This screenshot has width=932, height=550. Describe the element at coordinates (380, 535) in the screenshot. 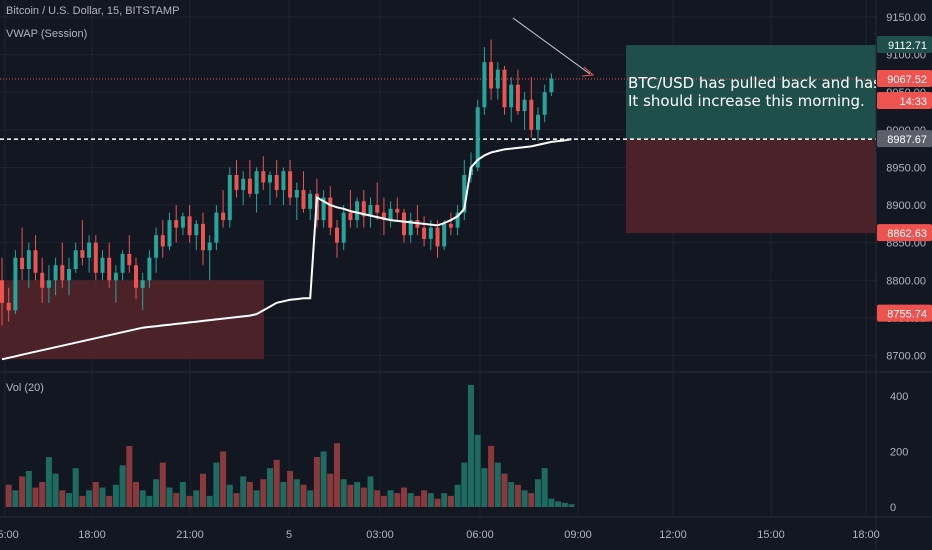

I see `time-tick-label: 03:00` at that location.